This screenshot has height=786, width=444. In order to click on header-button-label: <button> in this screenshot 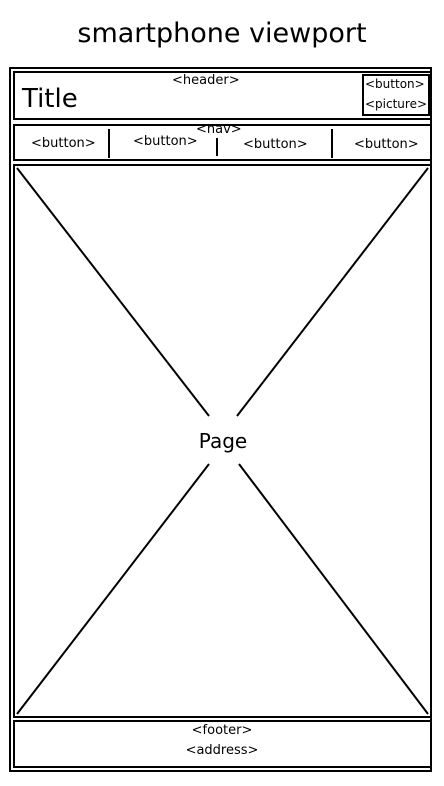, I will do `click(395, 84)`.